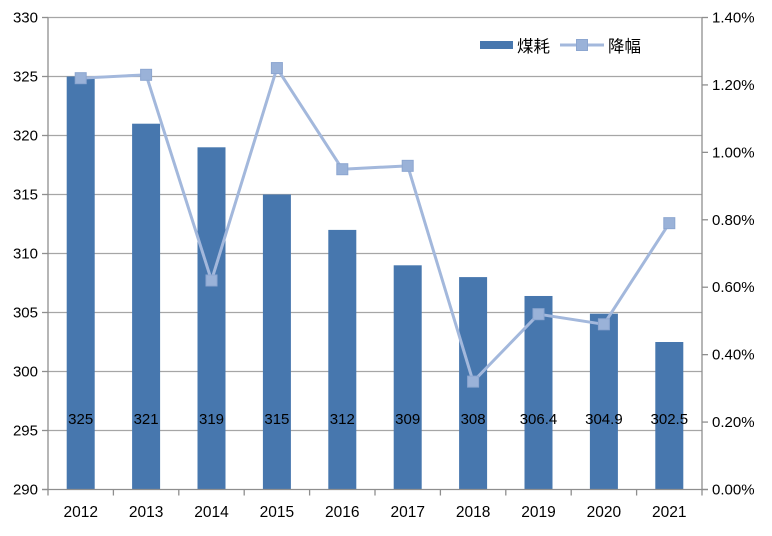 The image size is (772, 536). What do you see at coordinates (407, 419) in the screenshot?
I see `bar-data-label: 309` at bounding box center [407, 419].